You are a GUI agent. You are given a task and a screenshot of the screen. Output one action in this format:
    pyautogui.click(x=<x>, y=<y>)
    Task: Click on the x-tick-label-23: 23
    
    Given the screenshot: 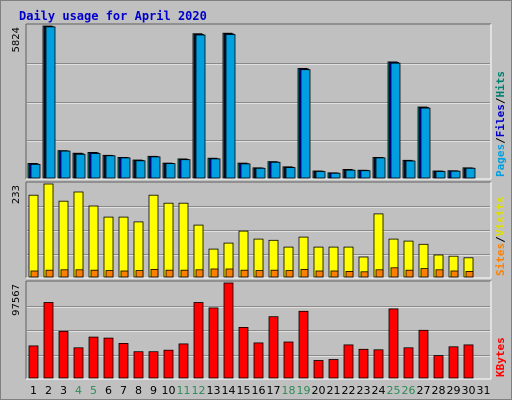 What is the action you would take?
    pyautogui.click(x=364, y=390)
    